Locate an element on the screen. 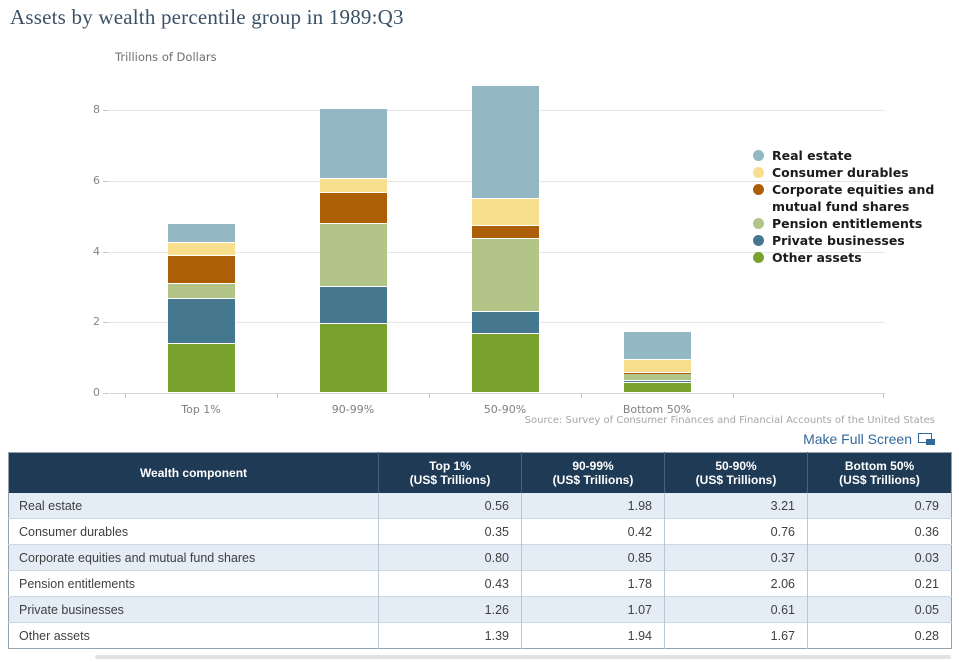 This screenshot has height=662, width=959. value-cell: 0.28 is located at coordinates (879, 635).